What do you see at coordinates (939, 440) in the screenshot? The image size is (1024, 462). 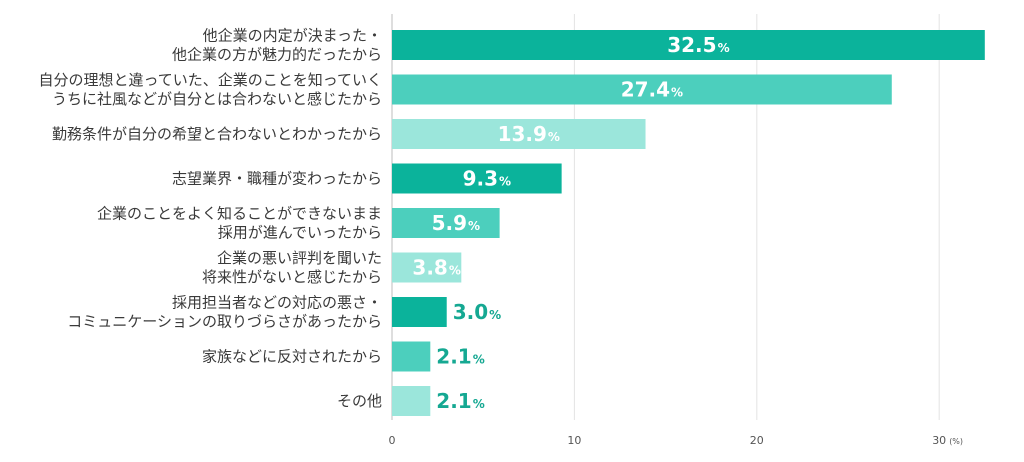 I see `x-tick-label: 30` at bounding box center [939, 440].